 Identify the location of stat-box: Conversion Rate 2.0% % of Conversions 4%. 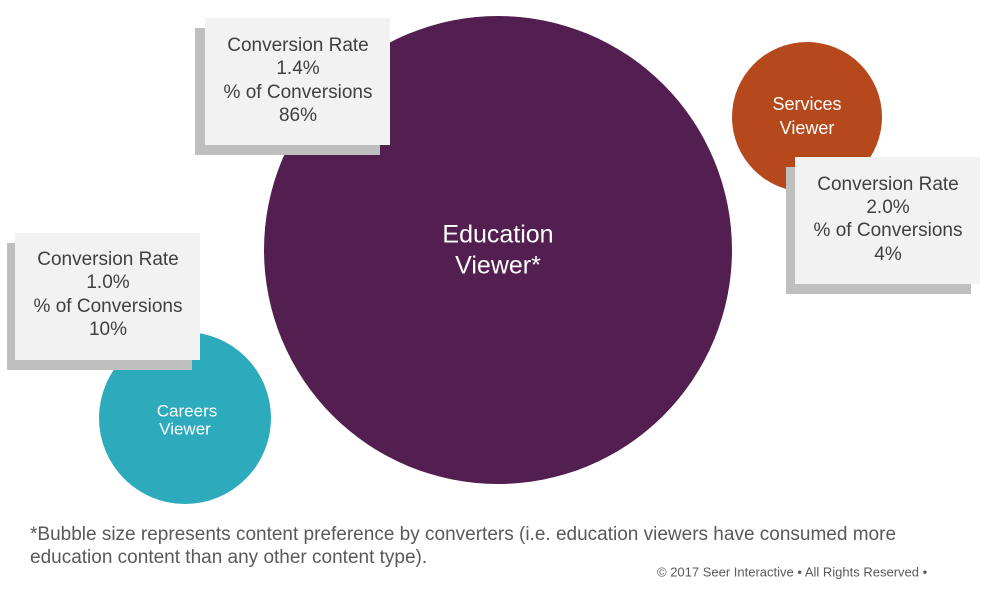
(883, 225).